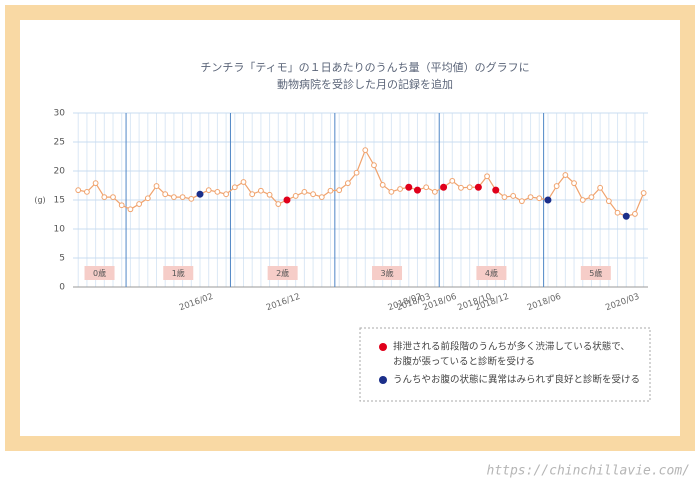 This screenshot has width=700, height=498. I want to click on y-tick-label: 15, so click(59, 201).